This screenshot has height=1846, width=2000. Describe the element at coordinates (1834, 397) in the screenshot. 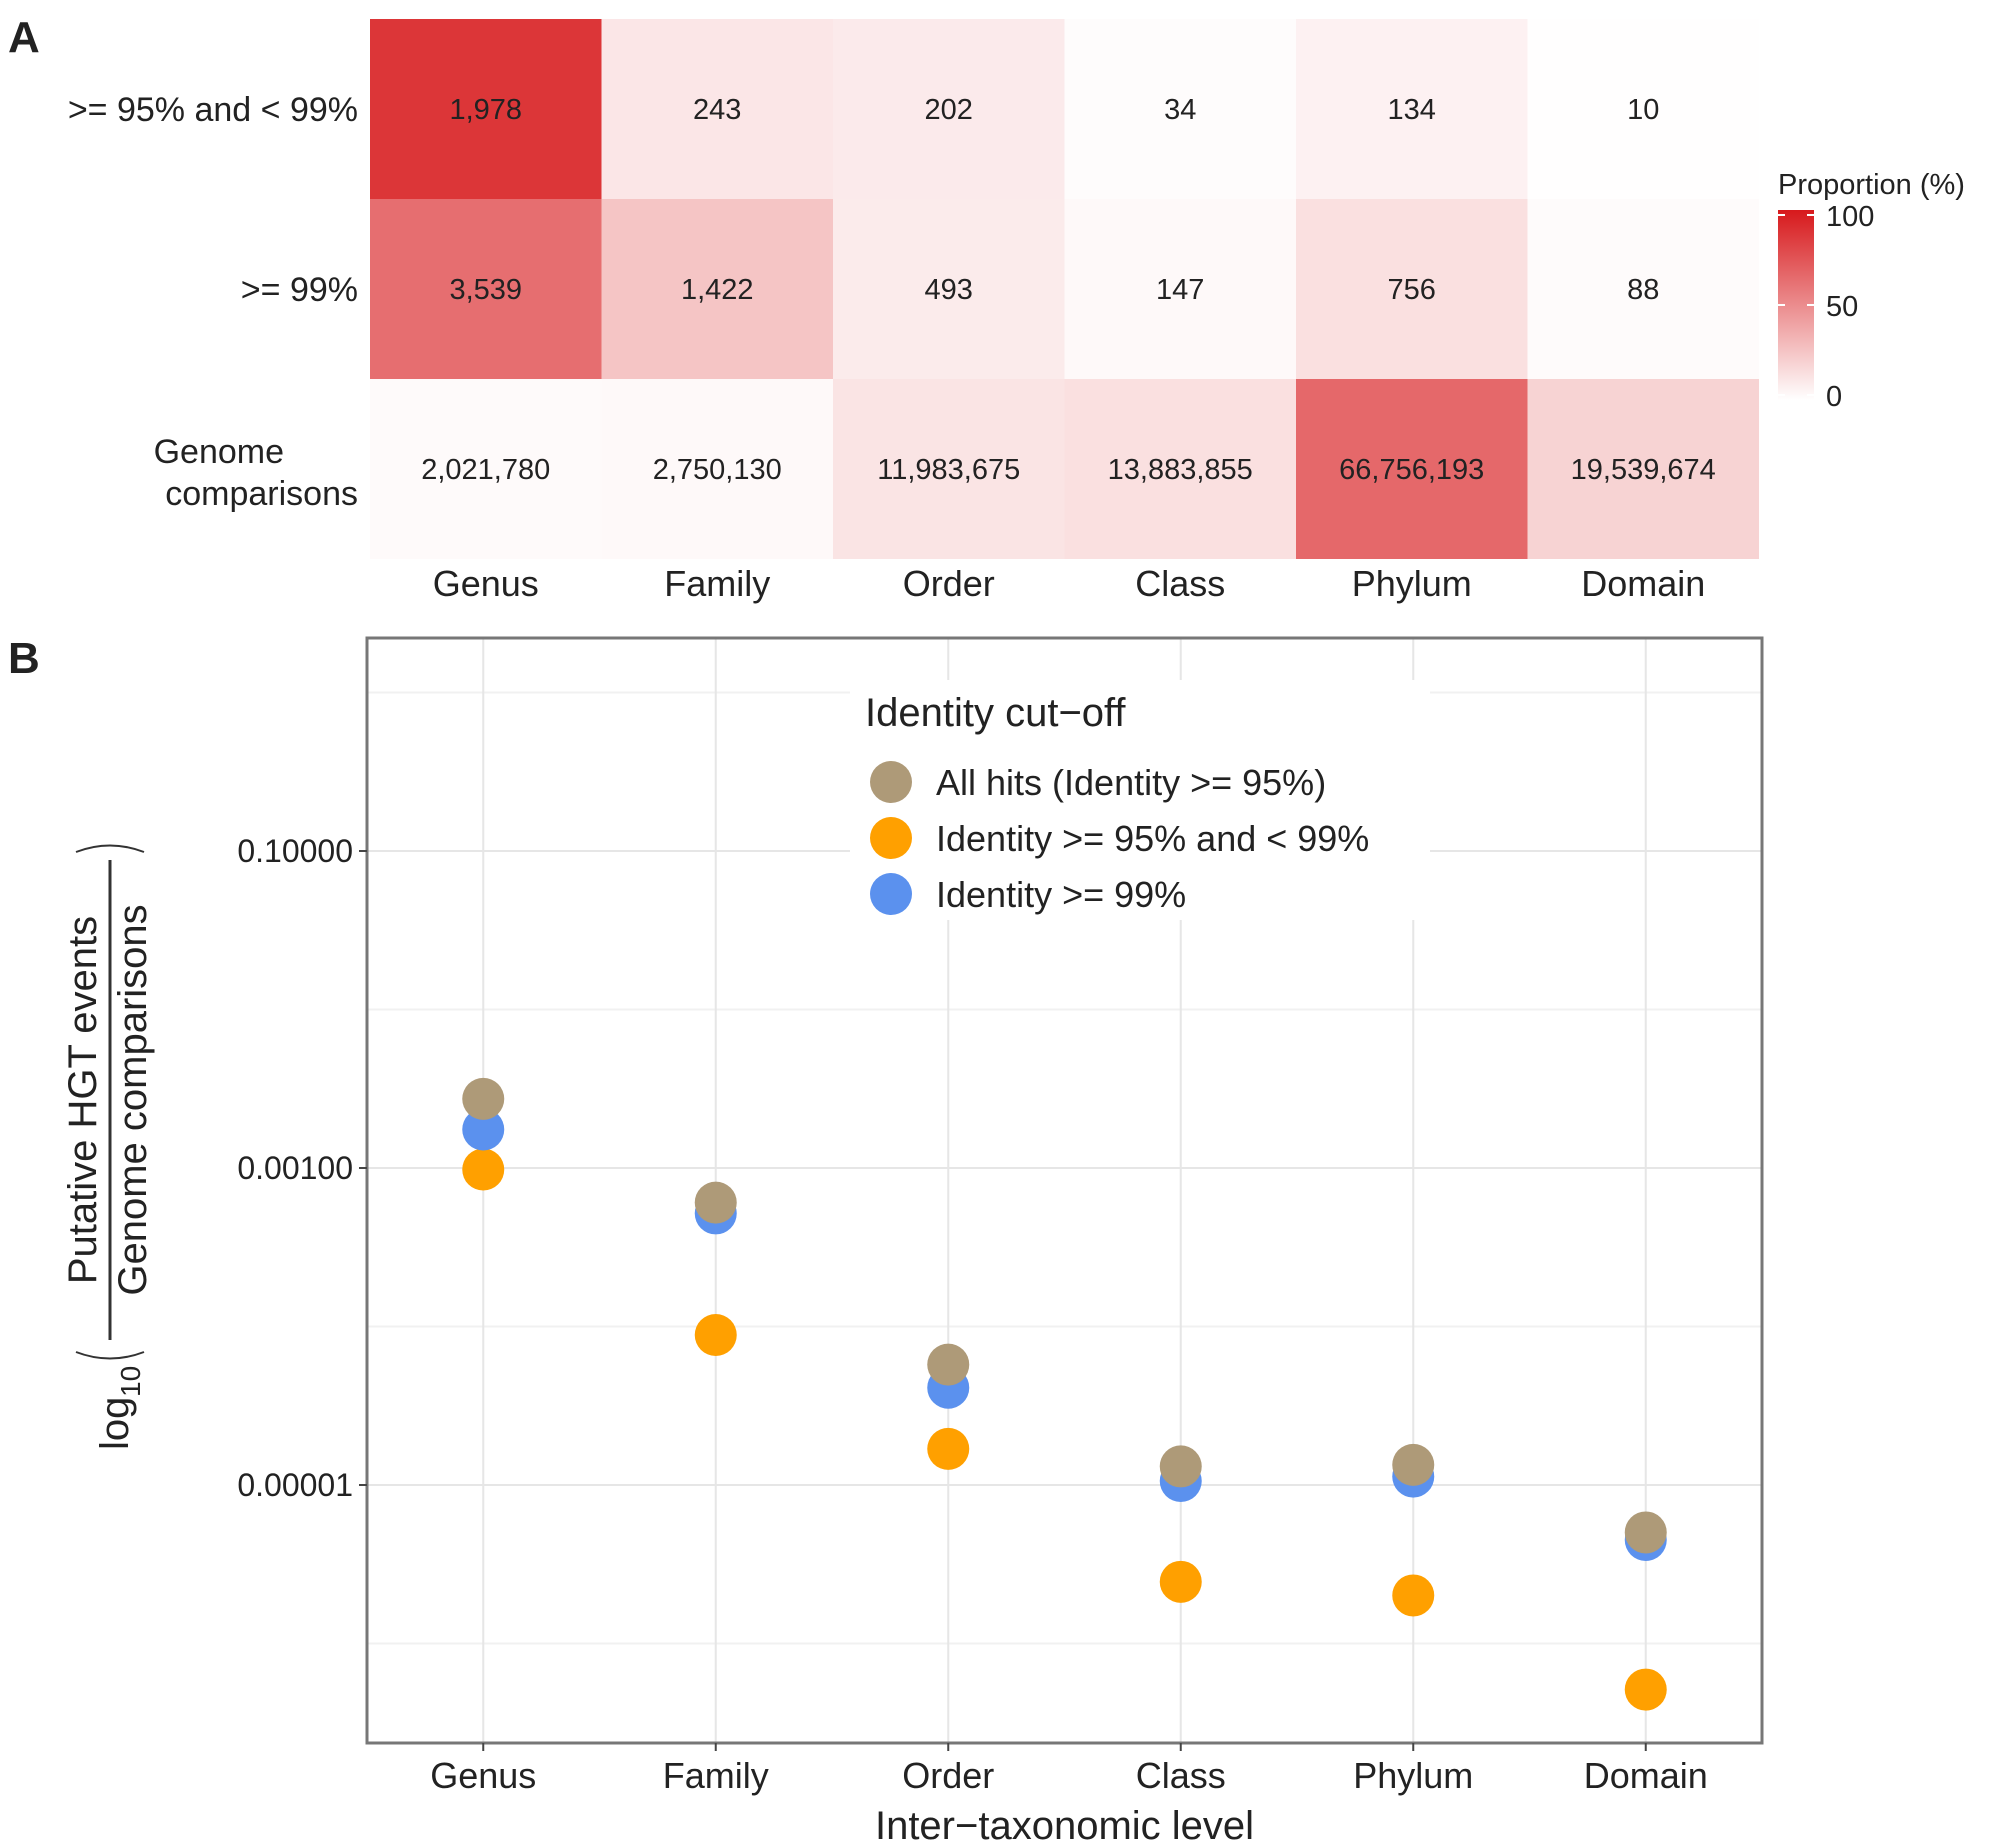

I see `legend-tick-label: 0` at that location.